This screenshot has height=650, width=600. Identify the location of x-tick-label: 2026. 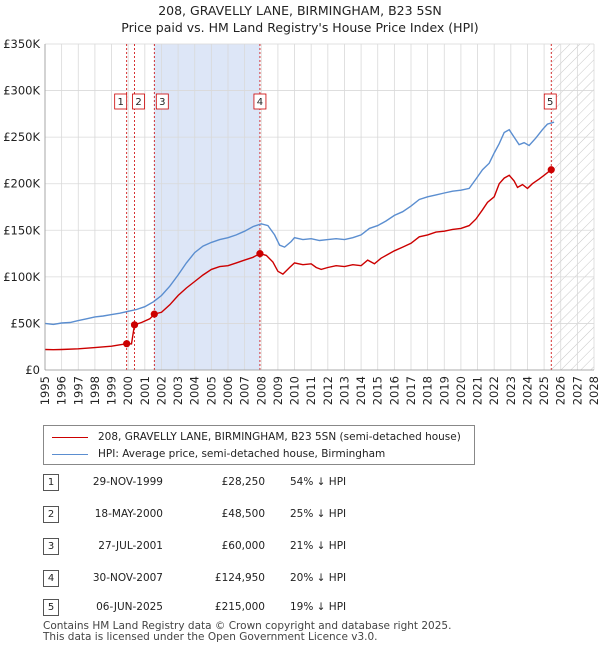
(561, 390).